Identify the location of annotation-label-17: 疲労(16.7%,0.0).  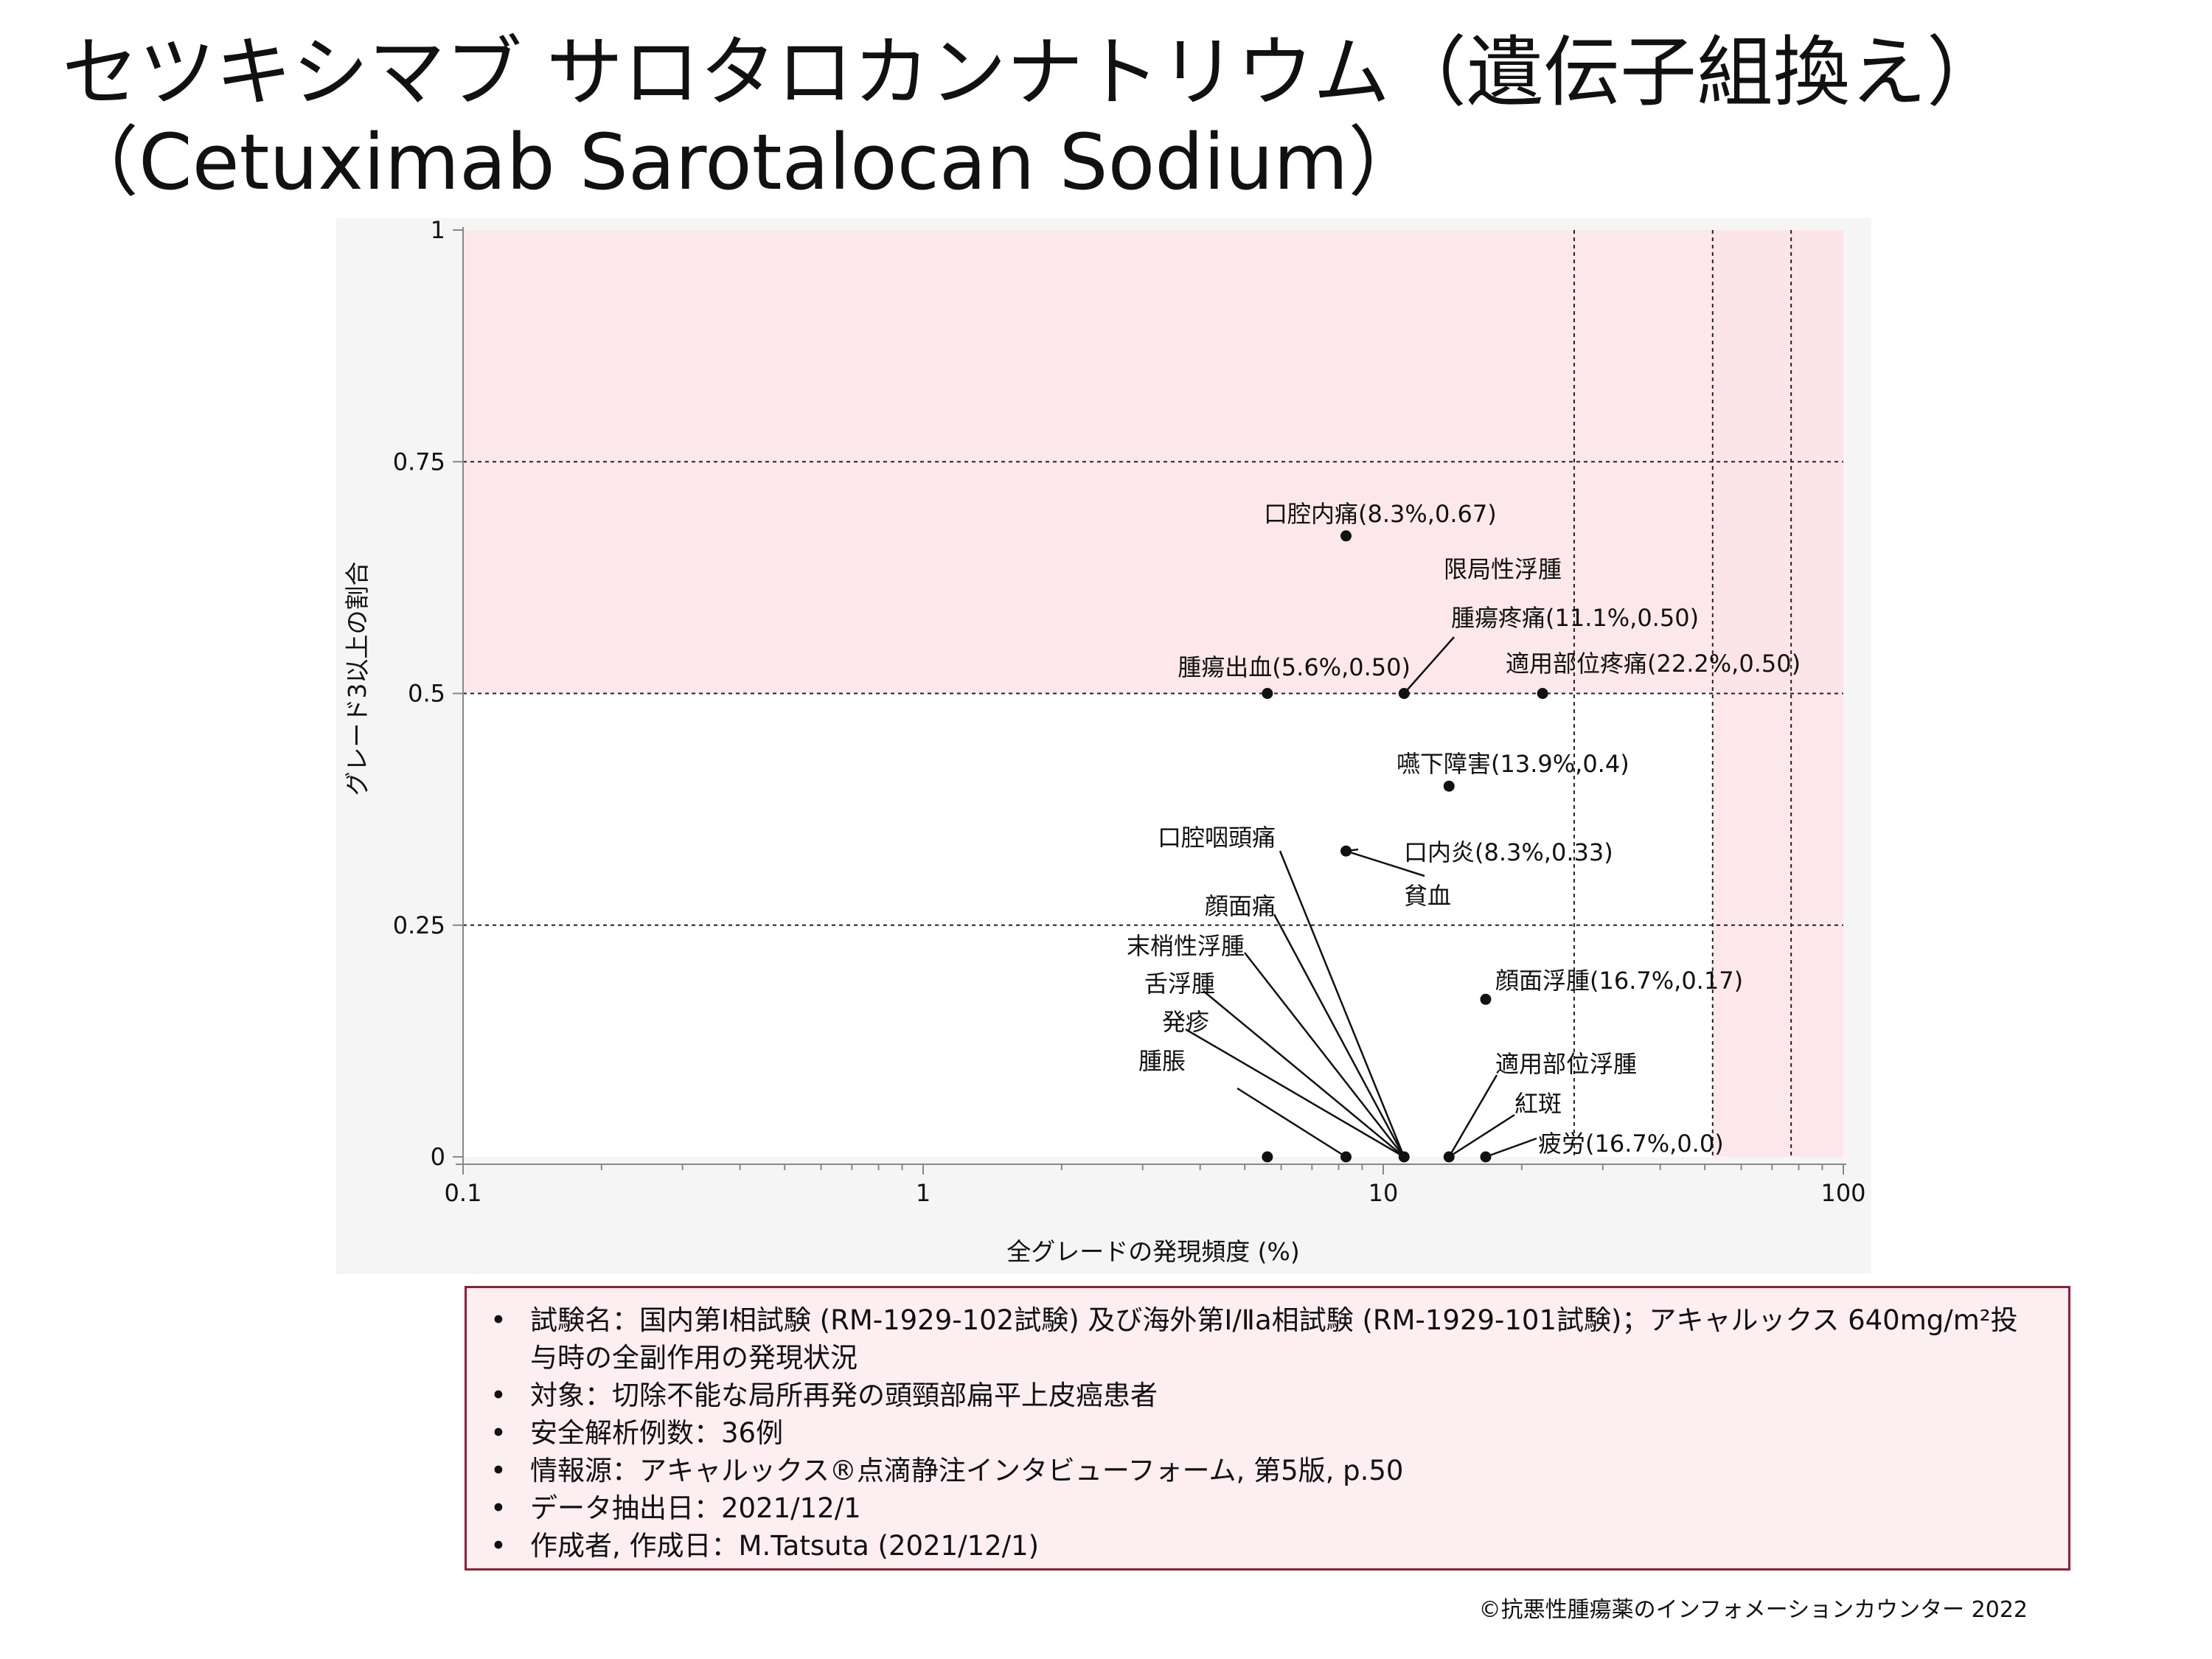
(1631, 1144).